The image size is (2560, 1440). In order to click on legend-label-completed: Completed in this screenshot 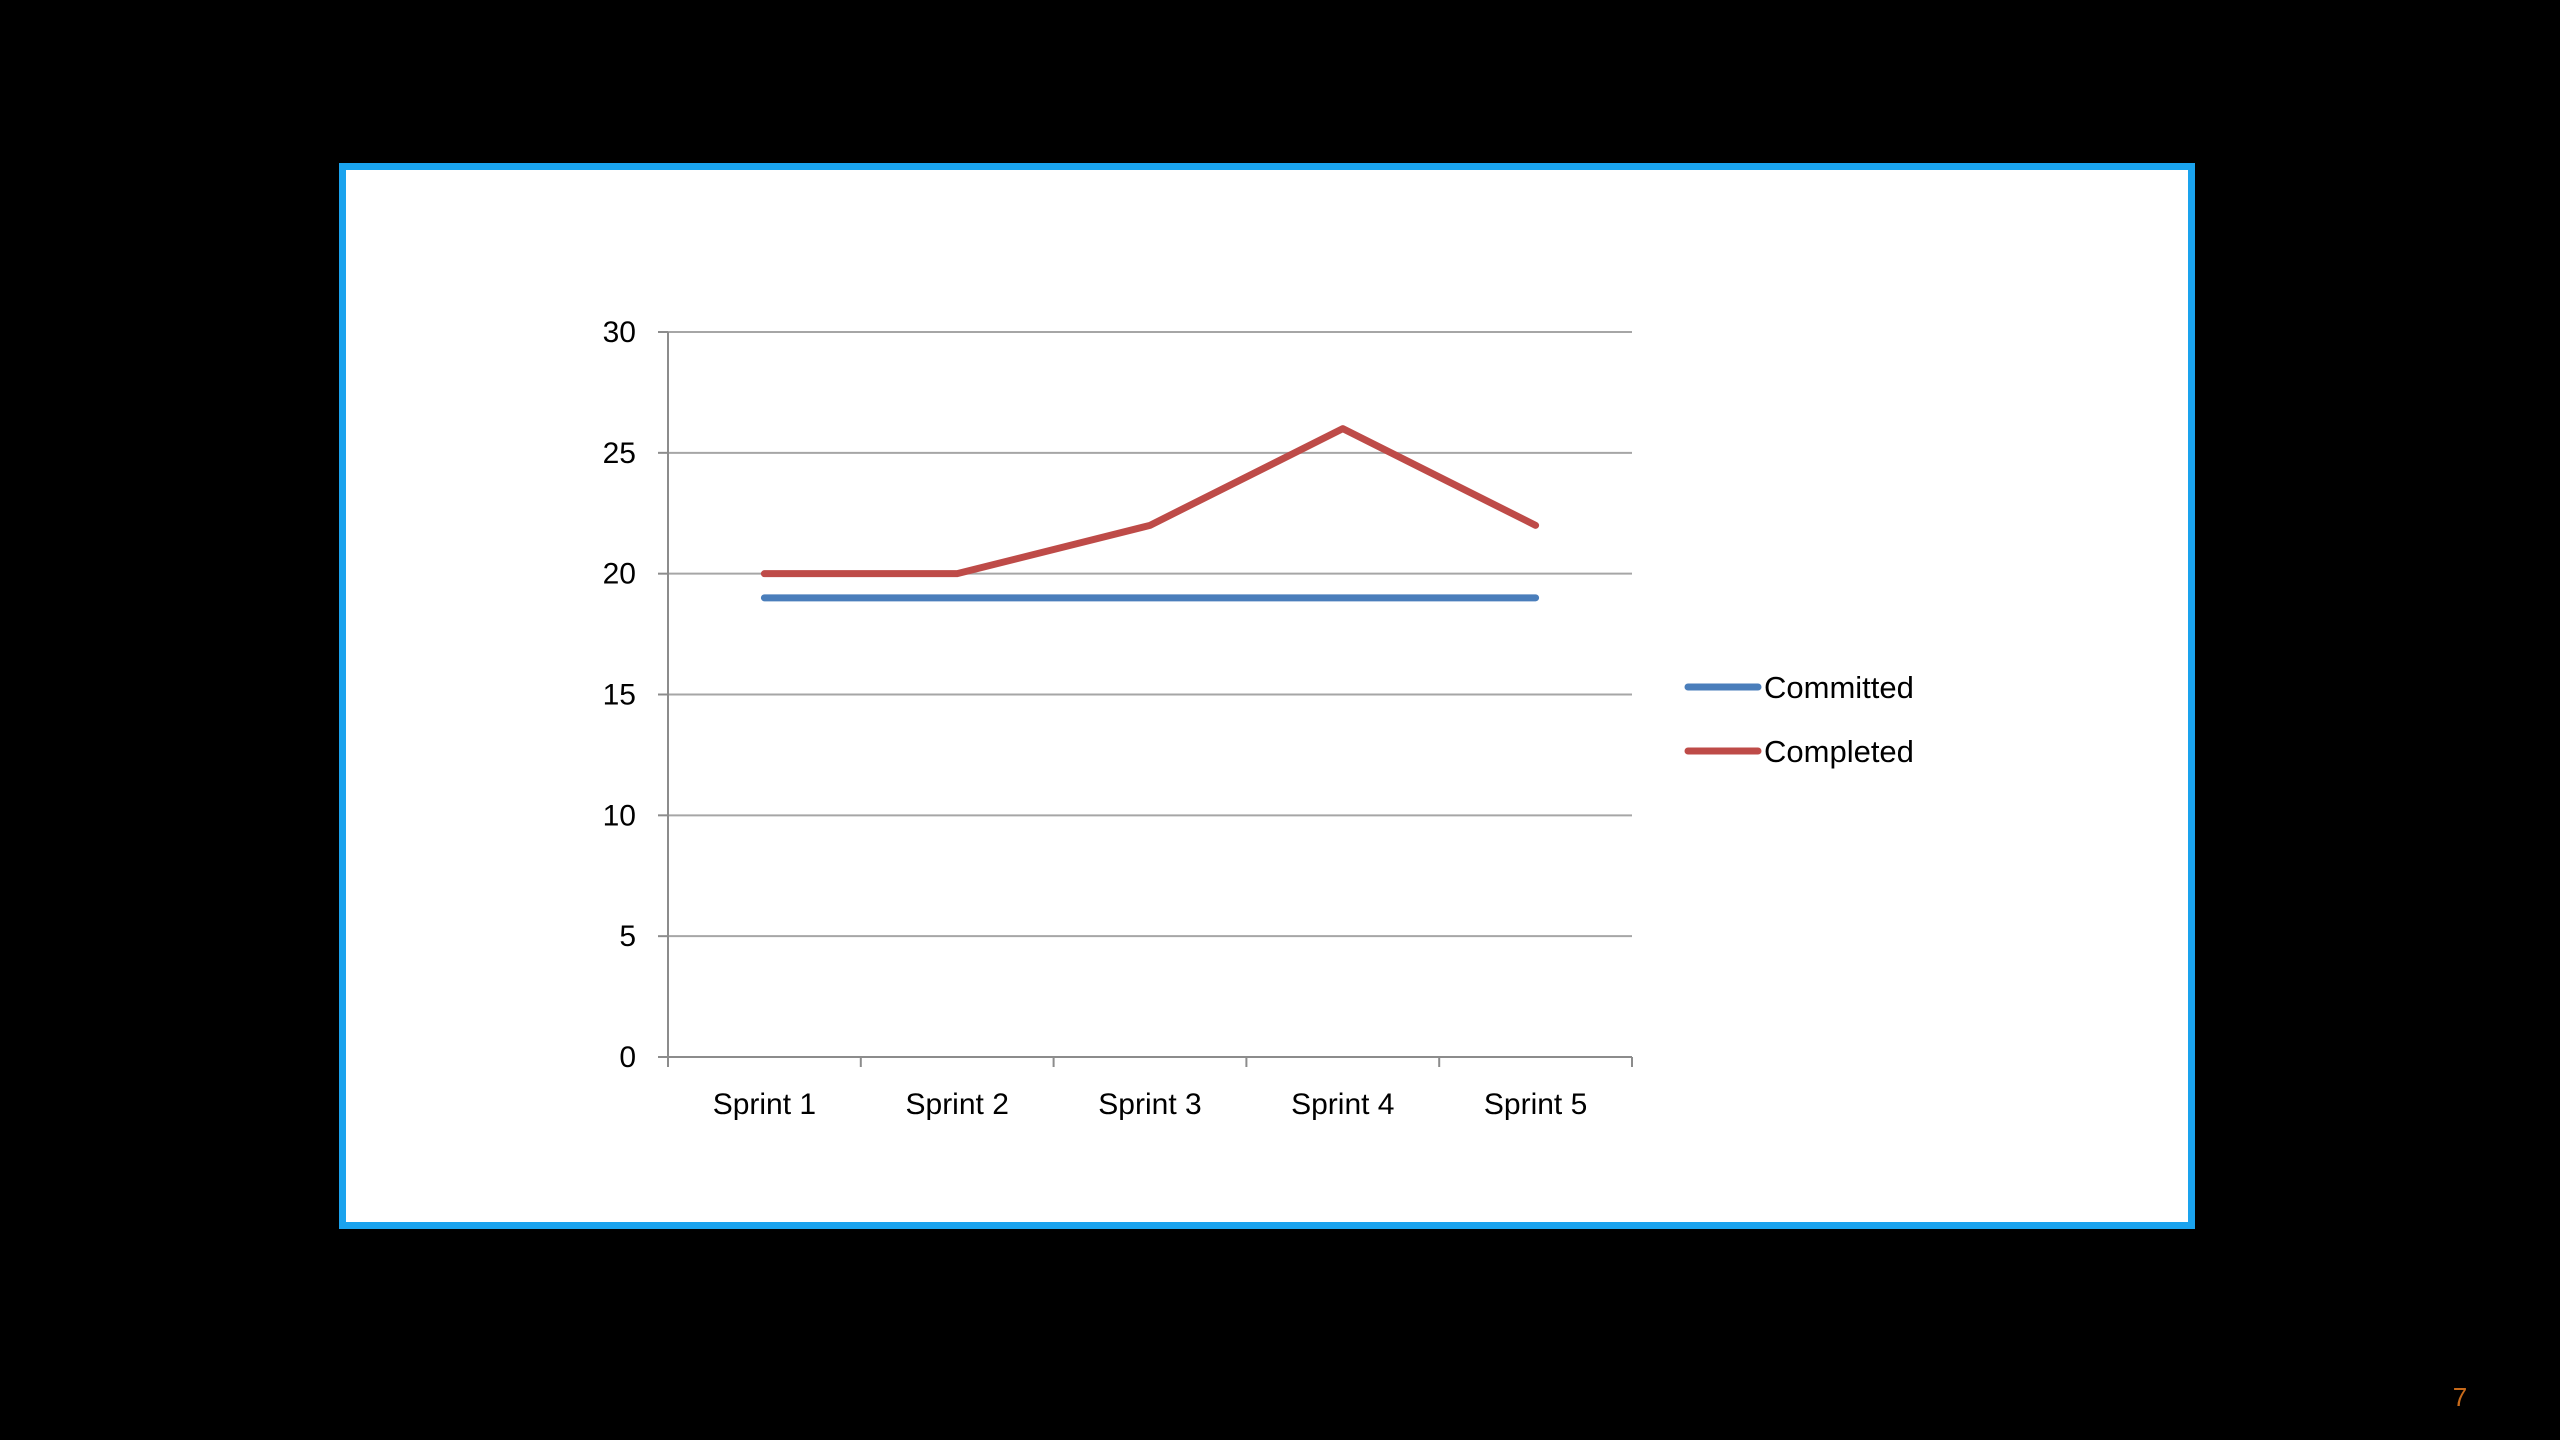, I will do `click(1839, 751)`.